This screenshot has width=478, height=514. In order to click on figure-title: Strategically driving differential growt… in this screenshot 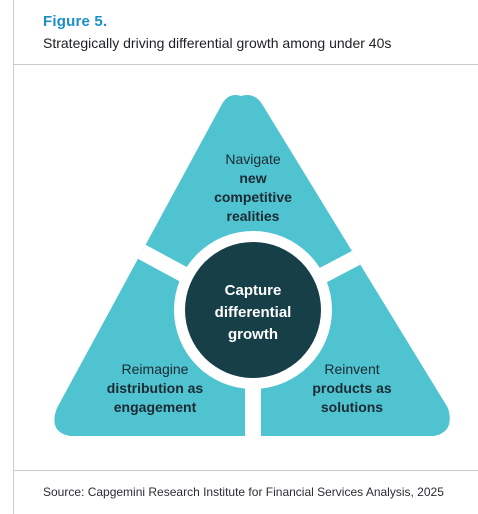, I will do `click(217, 43)`.